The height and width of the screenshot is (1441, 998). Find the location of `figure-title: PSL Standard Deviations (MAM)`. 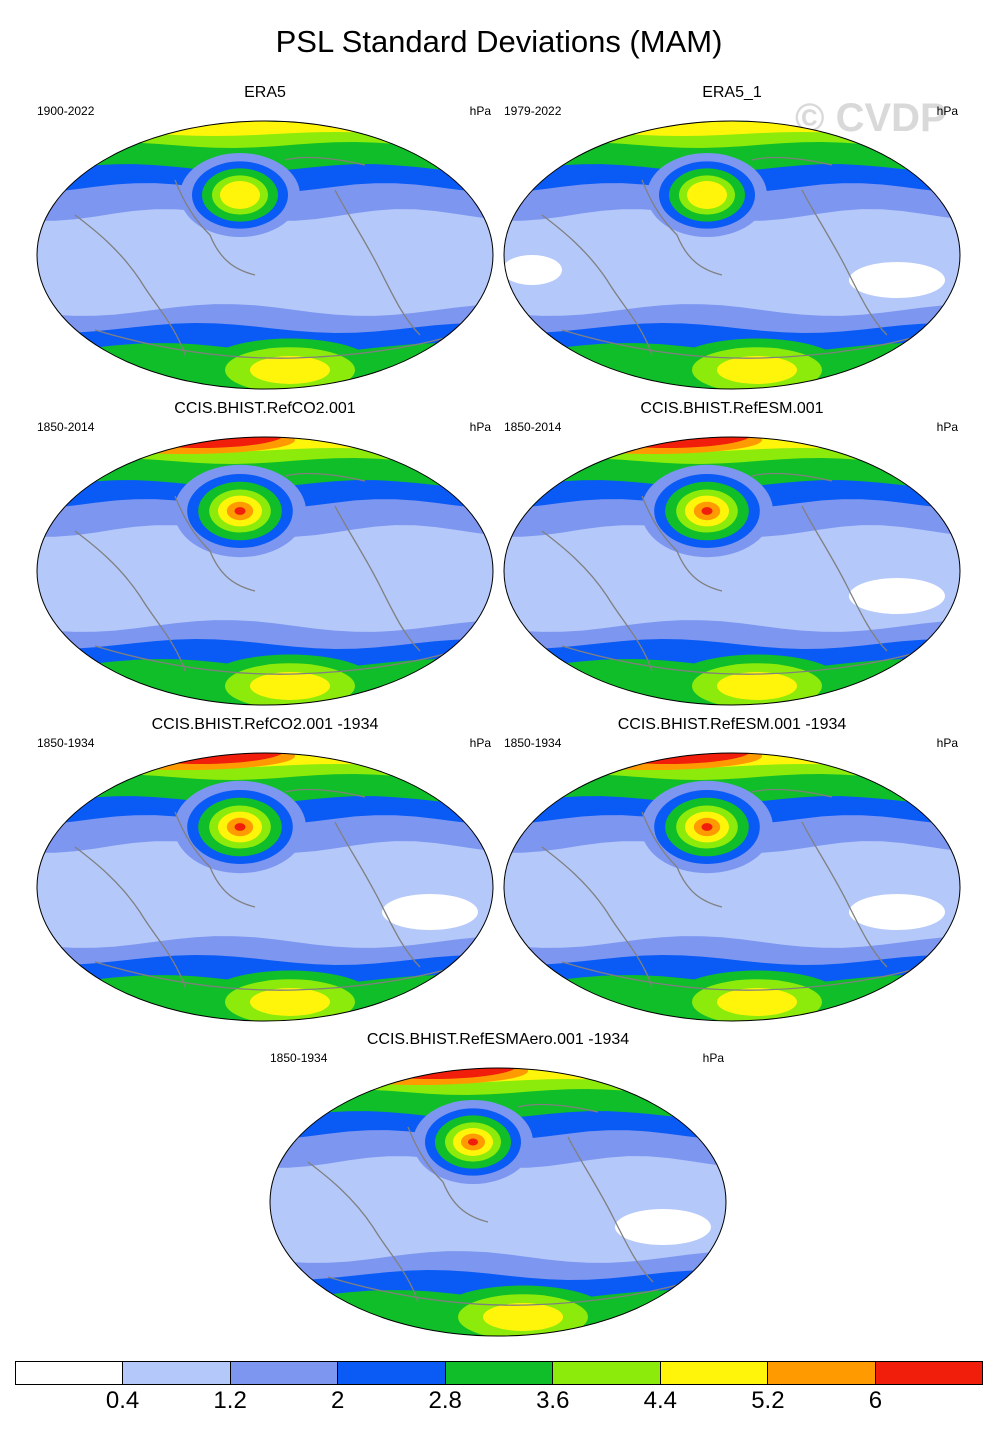

figure-title: PSL Standard Deviations (MAM) is located at coordinates (499, 41).